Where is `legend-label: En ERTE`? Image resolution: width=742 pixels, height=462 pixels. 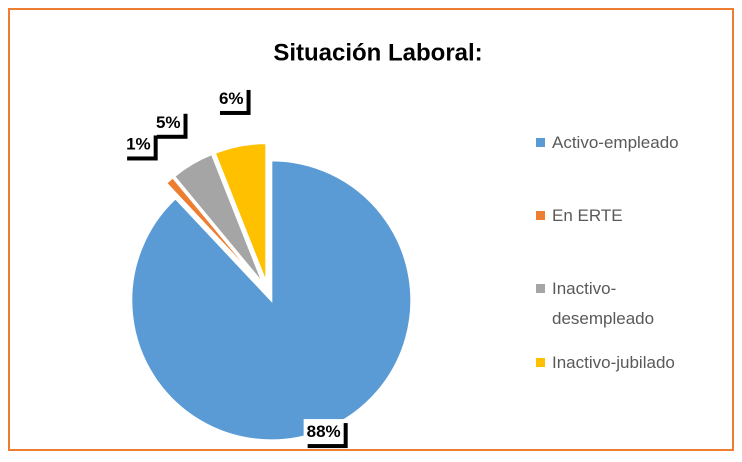
legend-label: En ERTE is located at coordinates (587, 215).